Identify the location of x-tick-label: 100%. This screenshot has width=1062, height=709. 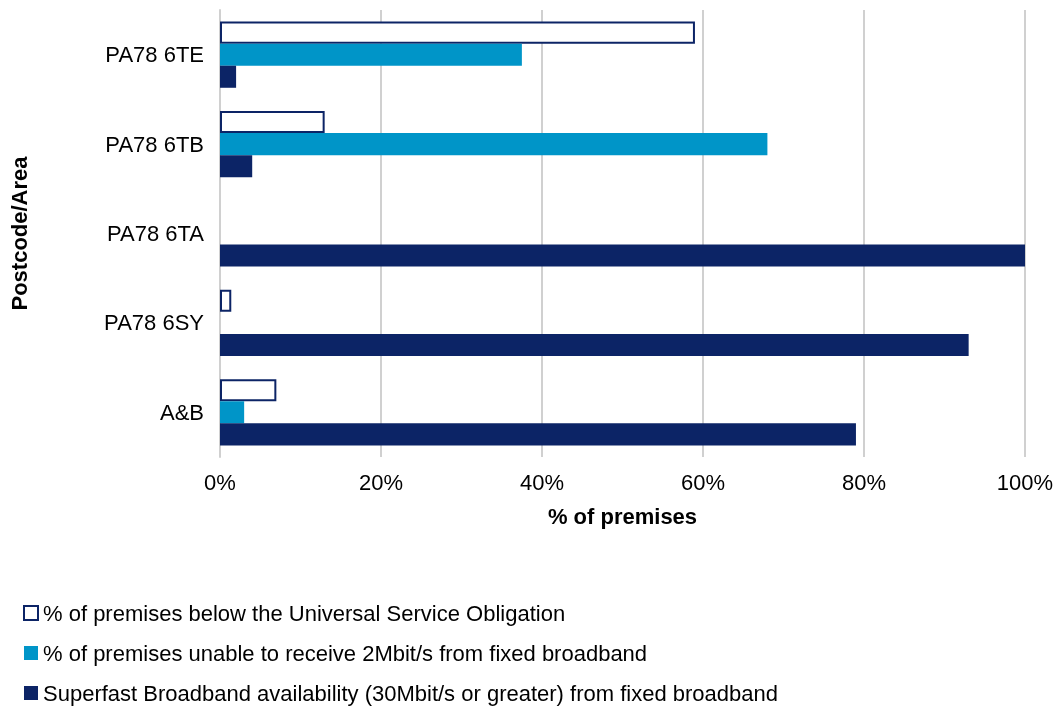
(1025, 482).